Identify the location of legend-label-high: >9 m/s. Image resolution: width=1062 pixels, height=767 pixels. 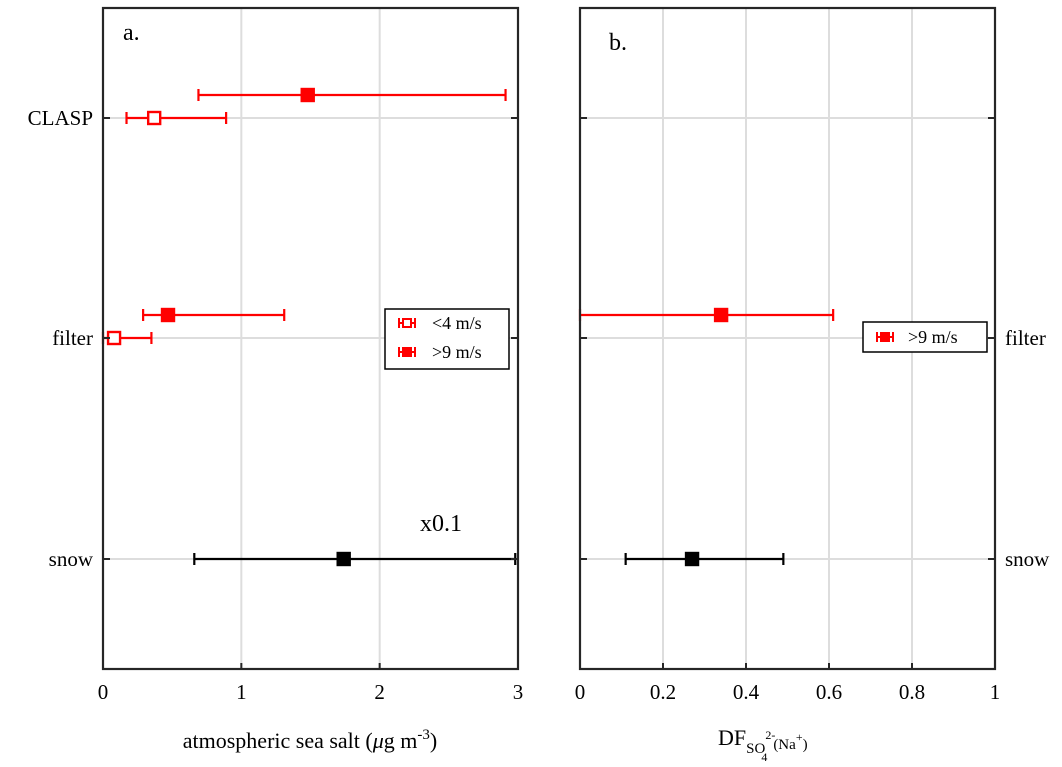
(457, 352).